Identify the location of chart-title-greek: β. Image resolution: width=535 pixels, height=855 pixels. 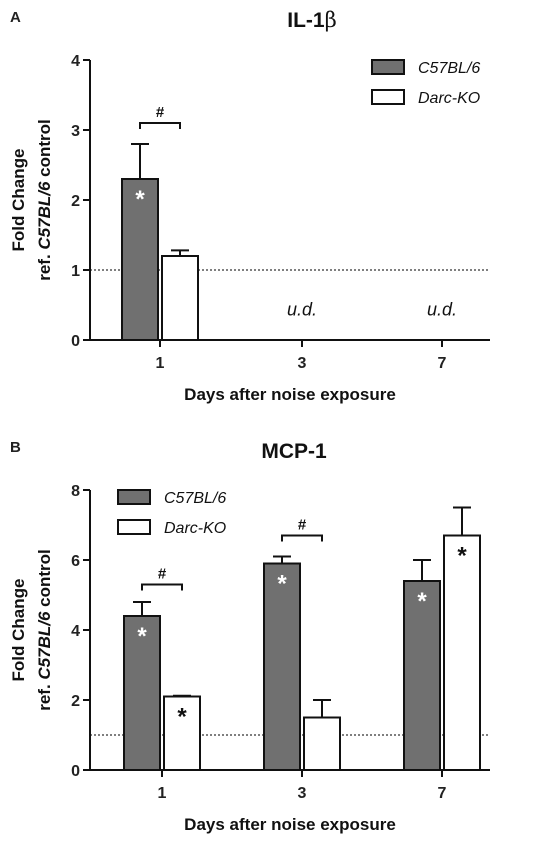
(331, 20).